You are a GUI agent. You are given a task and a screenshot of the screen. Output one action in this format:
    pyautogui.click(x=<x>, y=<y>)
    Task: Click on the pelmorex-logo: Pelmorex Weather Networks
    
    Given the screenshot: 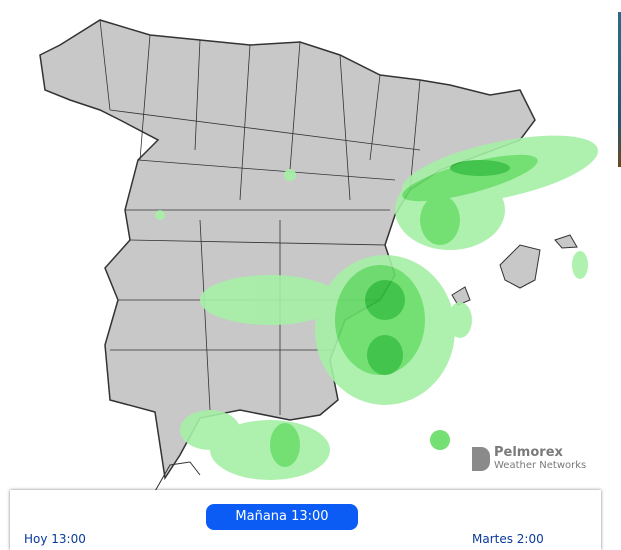 What is the action you would take?
    pyautogui.click(x=529, y=459)
    